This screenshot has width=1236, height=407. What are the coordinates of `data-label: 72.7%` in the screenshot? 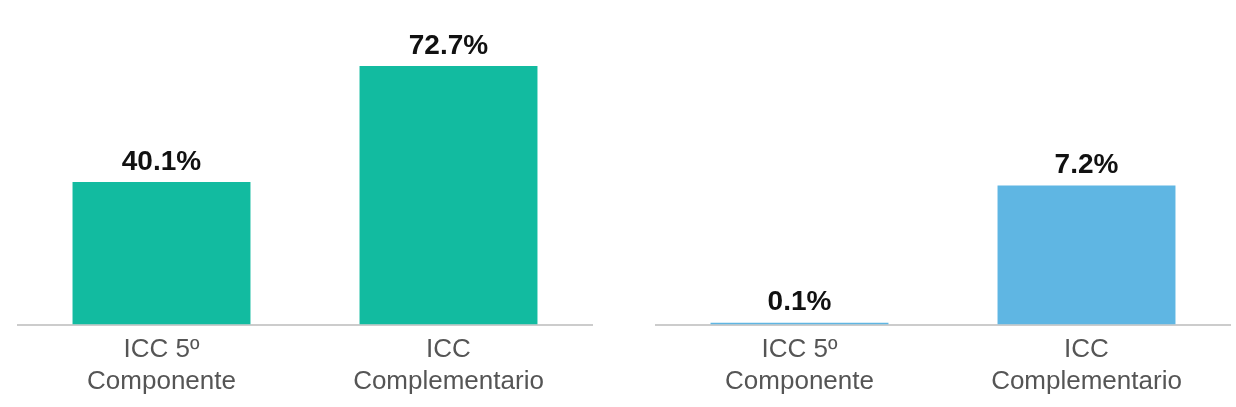 It's located at (448, 44).